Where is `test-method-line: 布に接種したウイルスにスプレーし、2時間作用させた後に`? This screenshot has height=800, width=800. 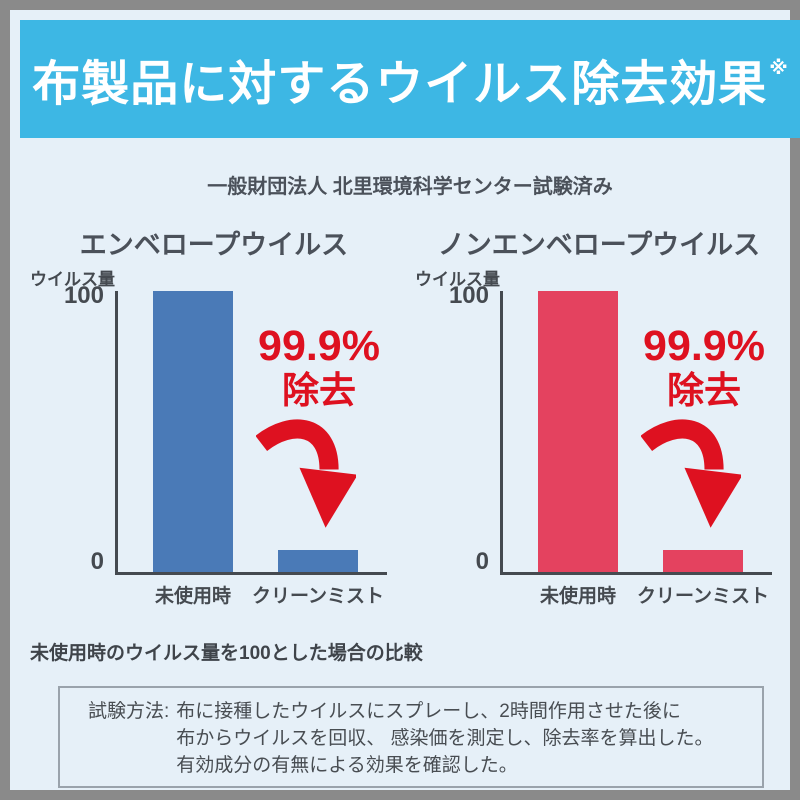
test-method-line: 布に接種したウイルスにスプレーし、2時間作用させた後に is located at coordinates (428, 711).